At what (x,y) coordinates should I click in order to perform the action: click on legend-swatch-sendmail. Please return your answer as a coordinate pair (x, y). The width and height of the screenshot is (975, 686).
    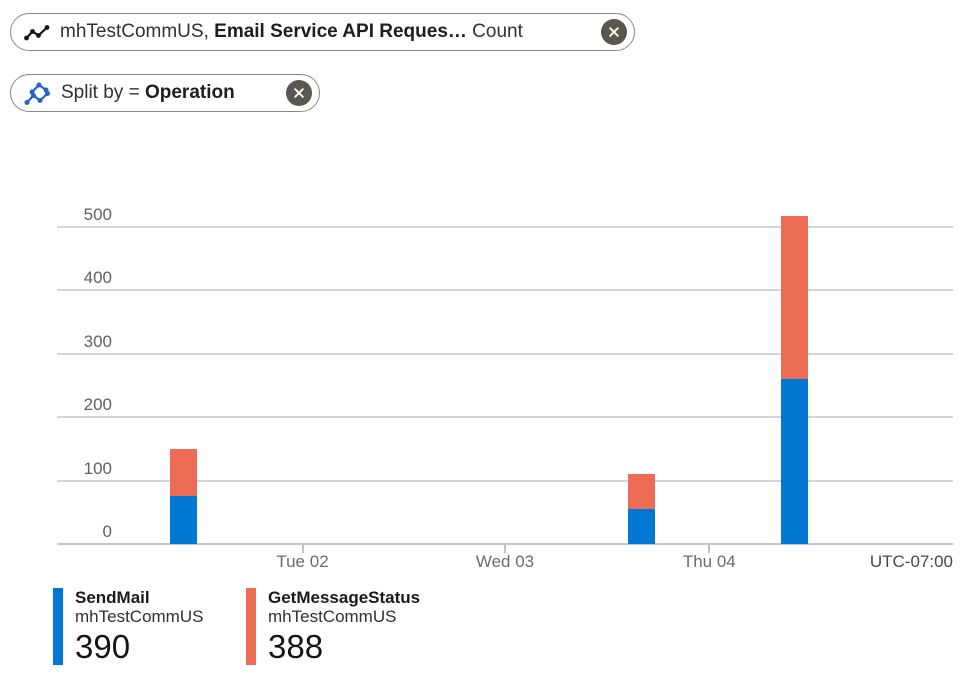
    Looking at the image, I should click on (58, 626).